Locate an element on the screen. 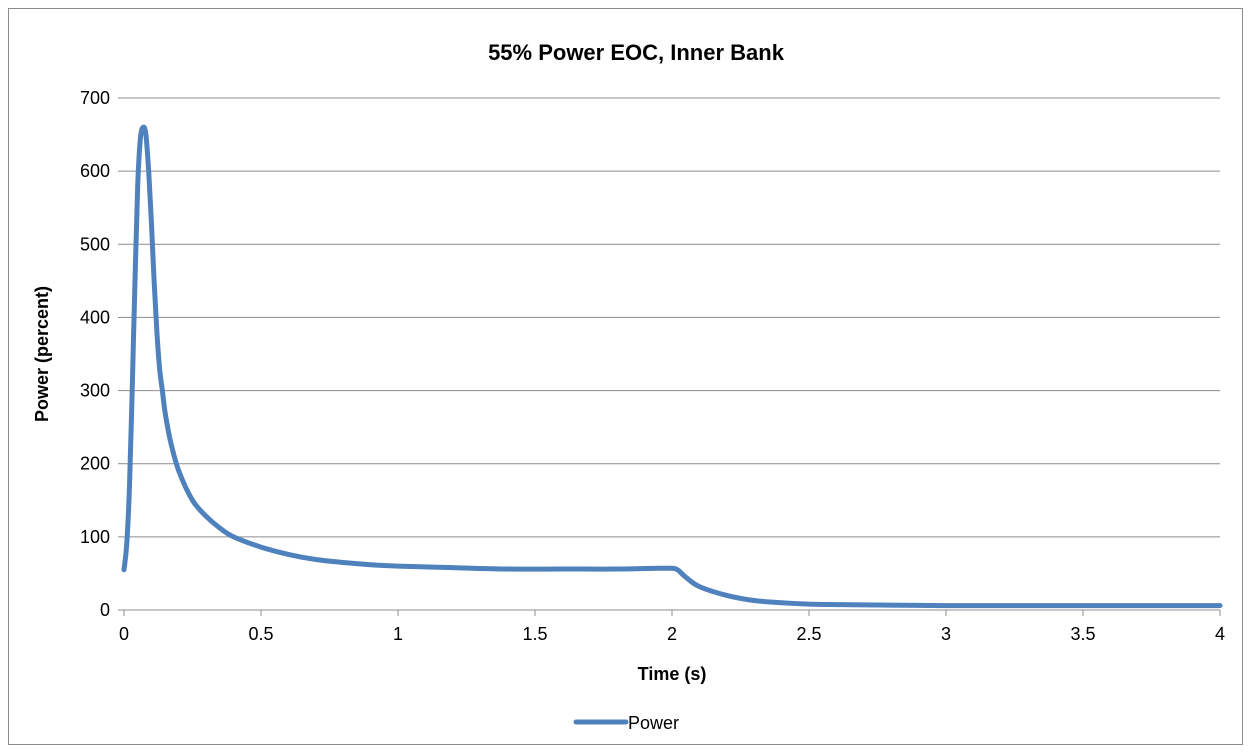 The width and height of the screenshot is (1252, 753). x-axis-ticks: 0 0.5 1 1.5 2 2.5 3 3.5 4 is located at coordinates (672, 627).